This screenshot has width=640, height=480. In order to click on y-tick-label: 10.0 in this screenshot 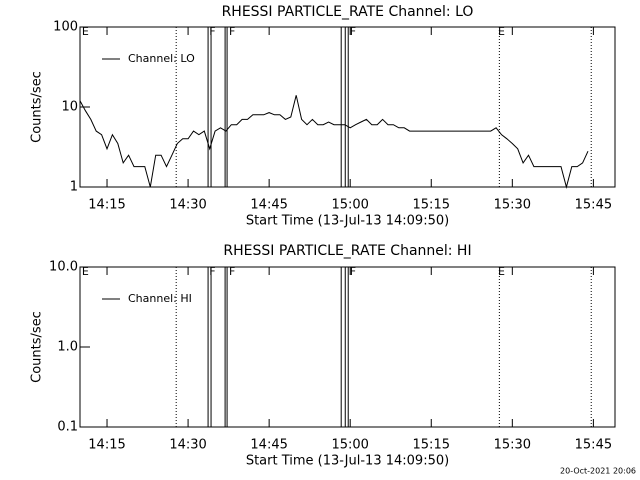, I will do `click(63, 267)`.